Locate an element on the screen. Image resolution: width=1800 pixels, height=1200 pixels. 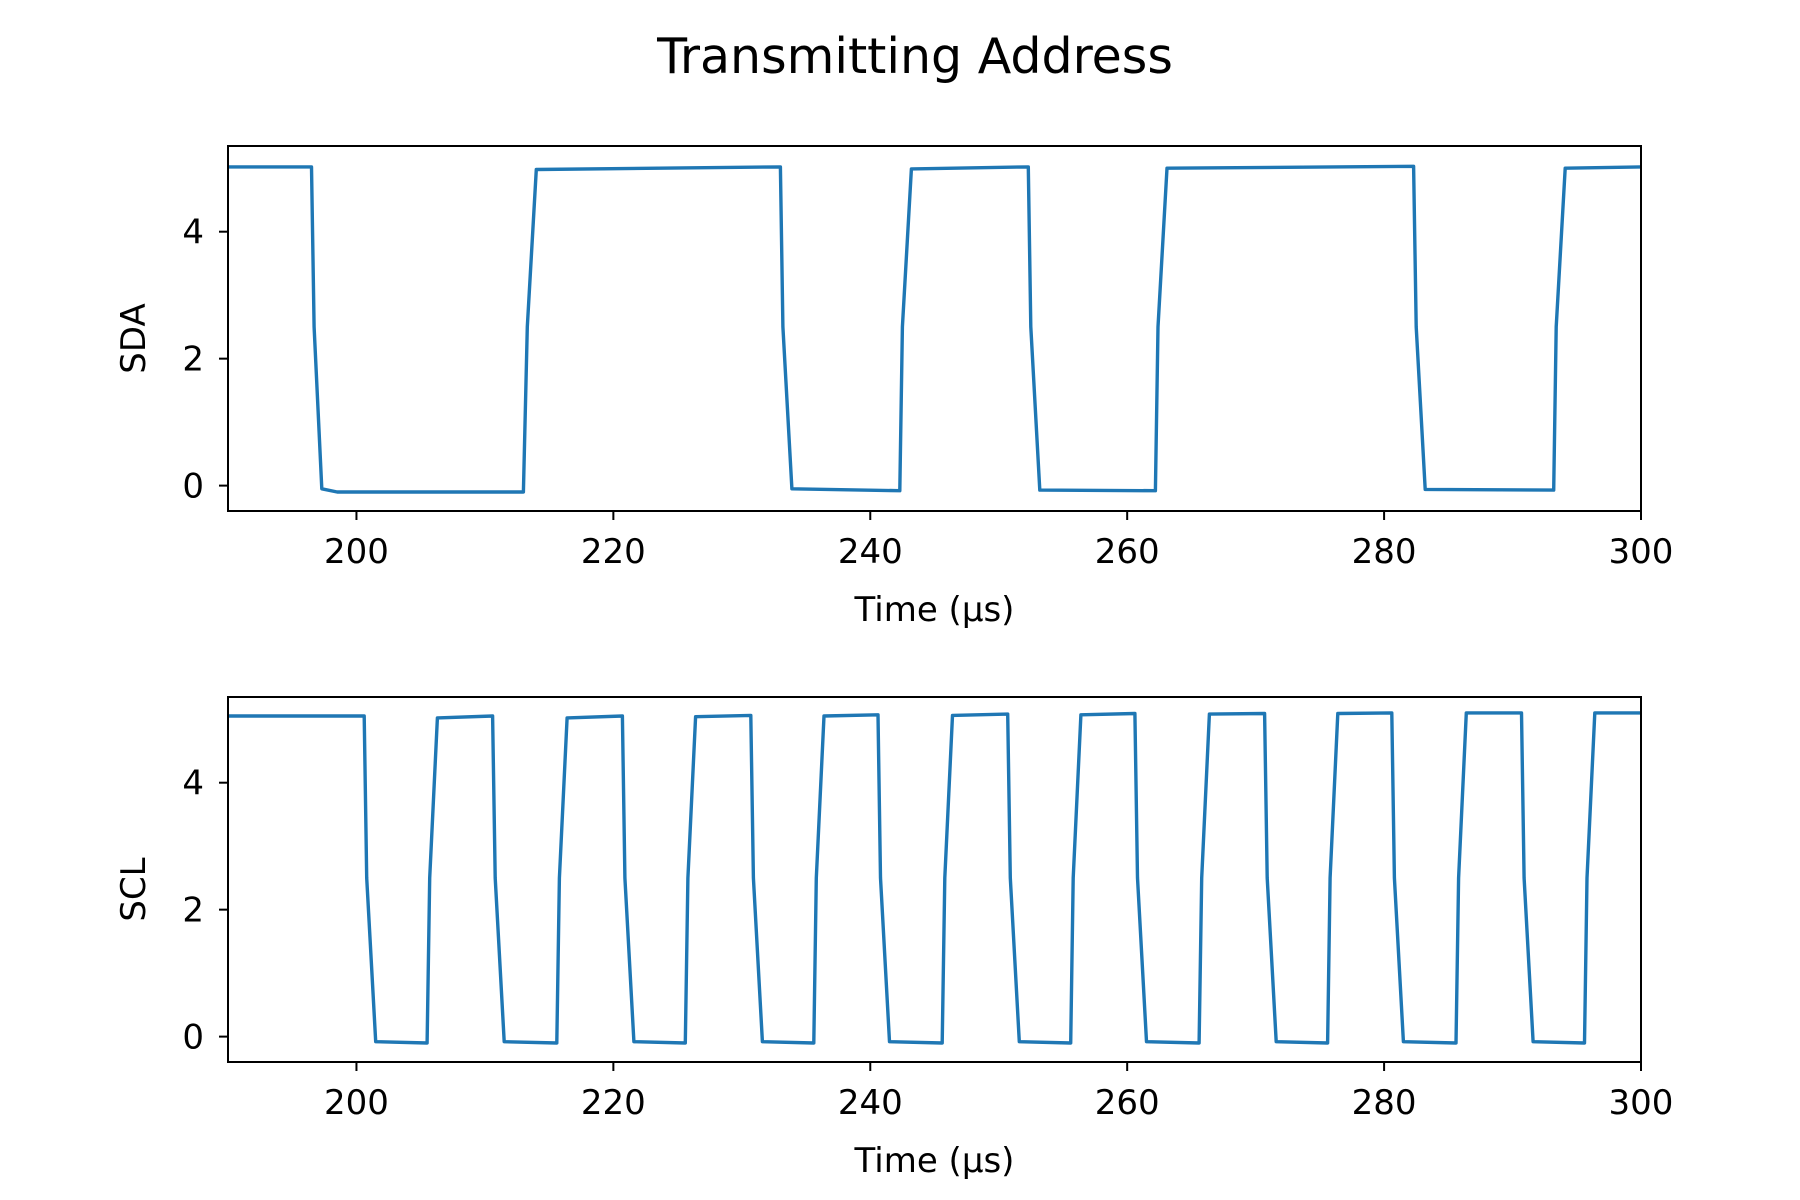
scl-y-tick-label: 4 is located at coordinates (193, 784).